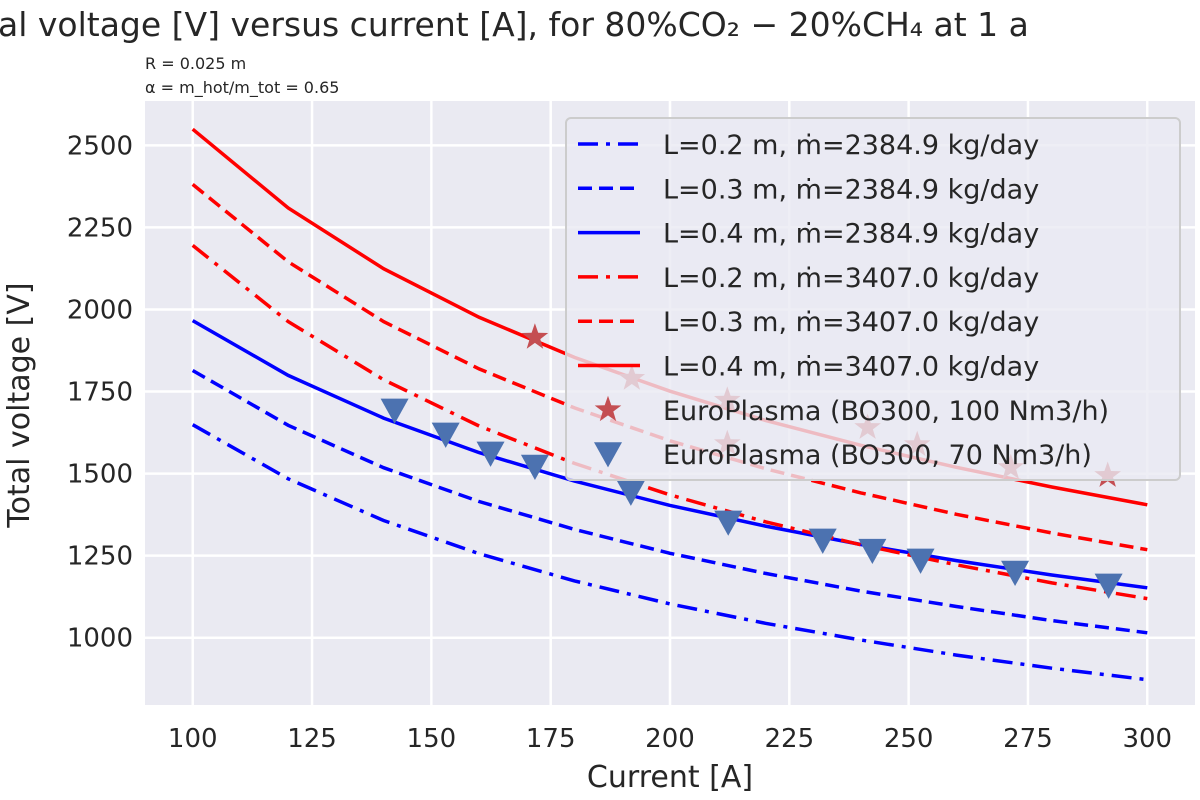 Image resolution: width=1200 pixels, height=800 pixels. I want to click on legend-label: EuroPlasma (BO300, 70 Nm3/h), so click(877, 455).